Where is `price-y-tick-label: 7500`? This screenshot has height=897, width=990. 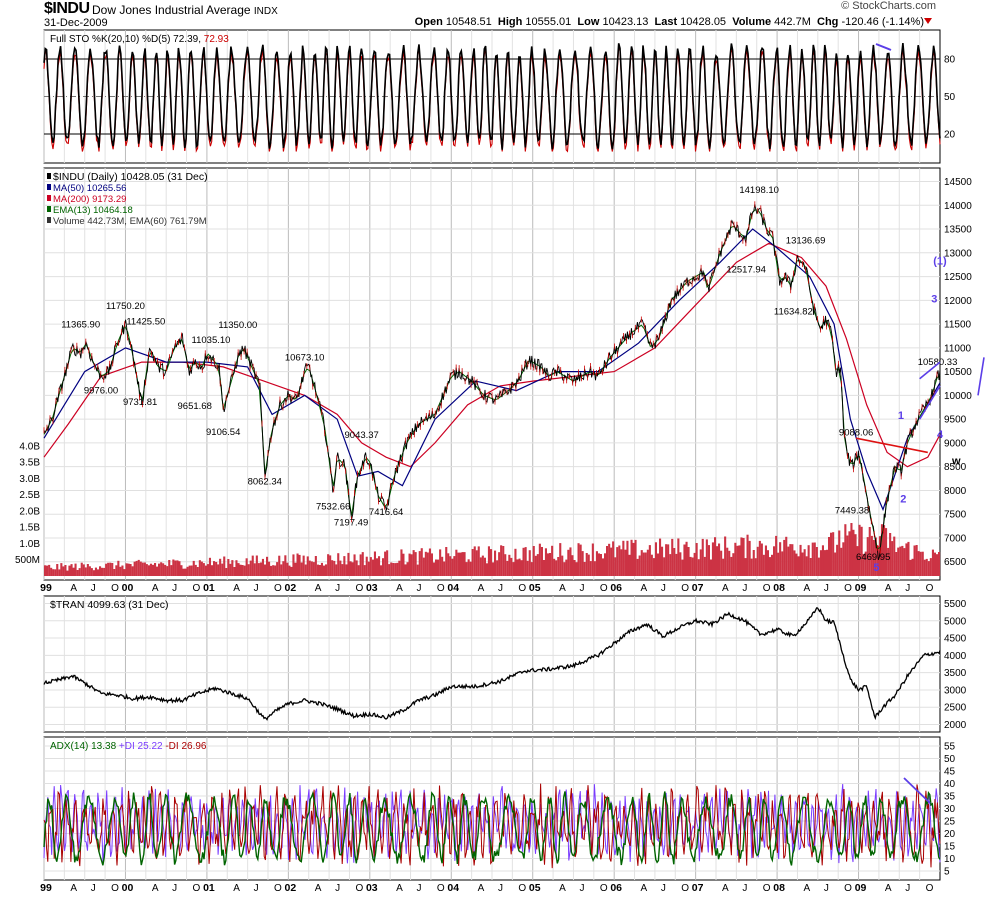
price-y-tick-label: 7500 is located at coordinates (955, 515).